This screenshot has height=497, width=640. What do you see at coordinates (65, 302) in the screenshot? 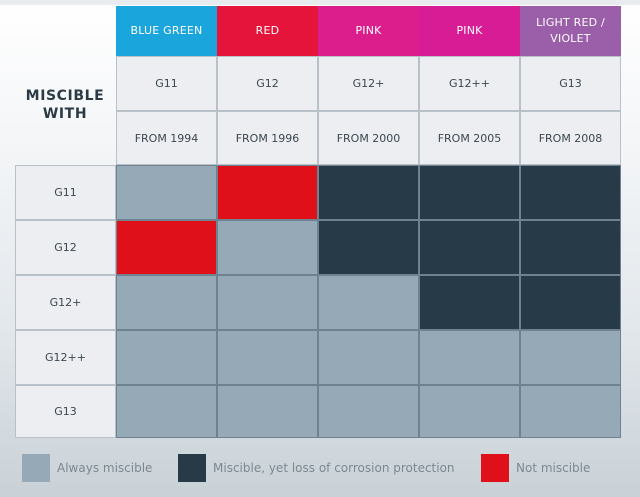
I see `row-header: G12+` at bounding box center [65, 302].